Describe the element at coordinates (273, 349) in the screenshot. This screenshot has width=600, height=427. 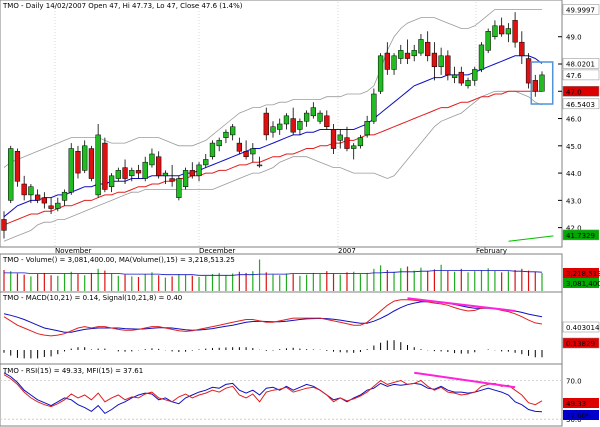
I see `macd-histogram` at that location.